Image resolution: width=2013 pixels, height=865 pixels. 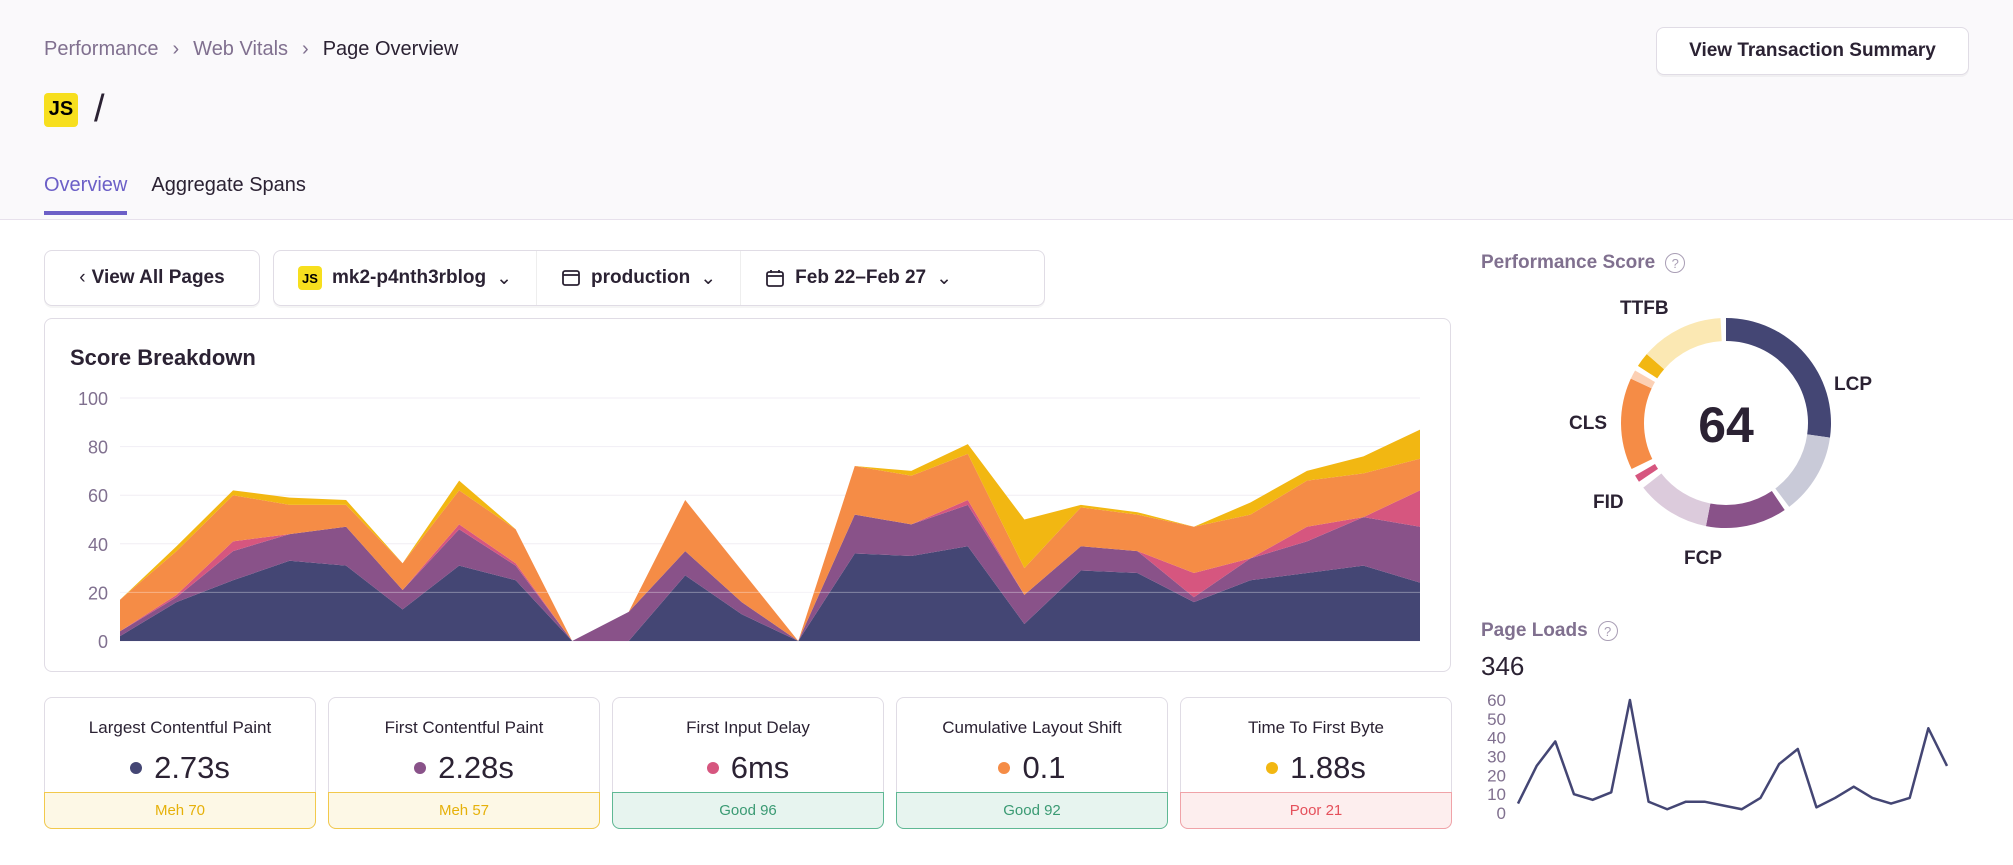 I want to click on card-value-text: 1.88s, so click(x=1328, y=767).